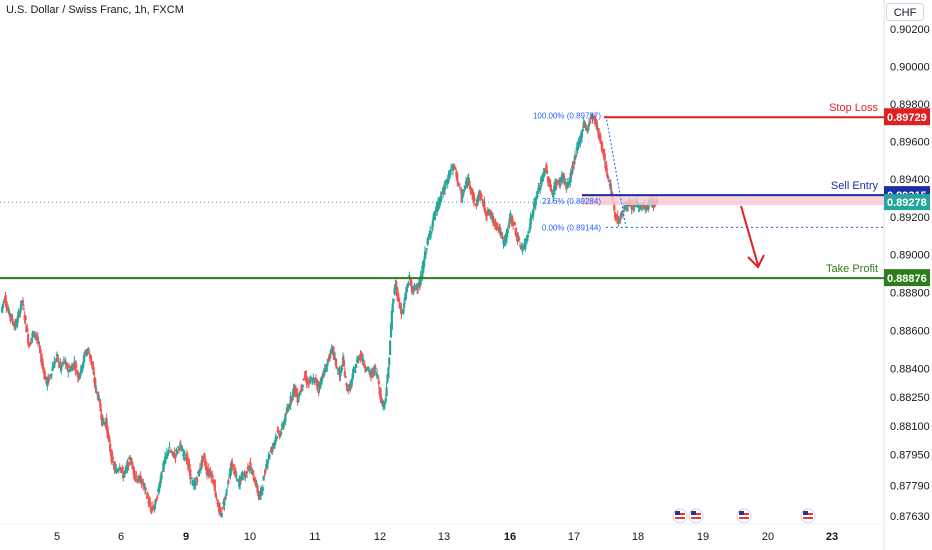 The height and width of the screenshot is (550, 932). Describe the element at coordinates (910, 456) in the screenshot. I see `price-tick-label: 0.87950` at that location.